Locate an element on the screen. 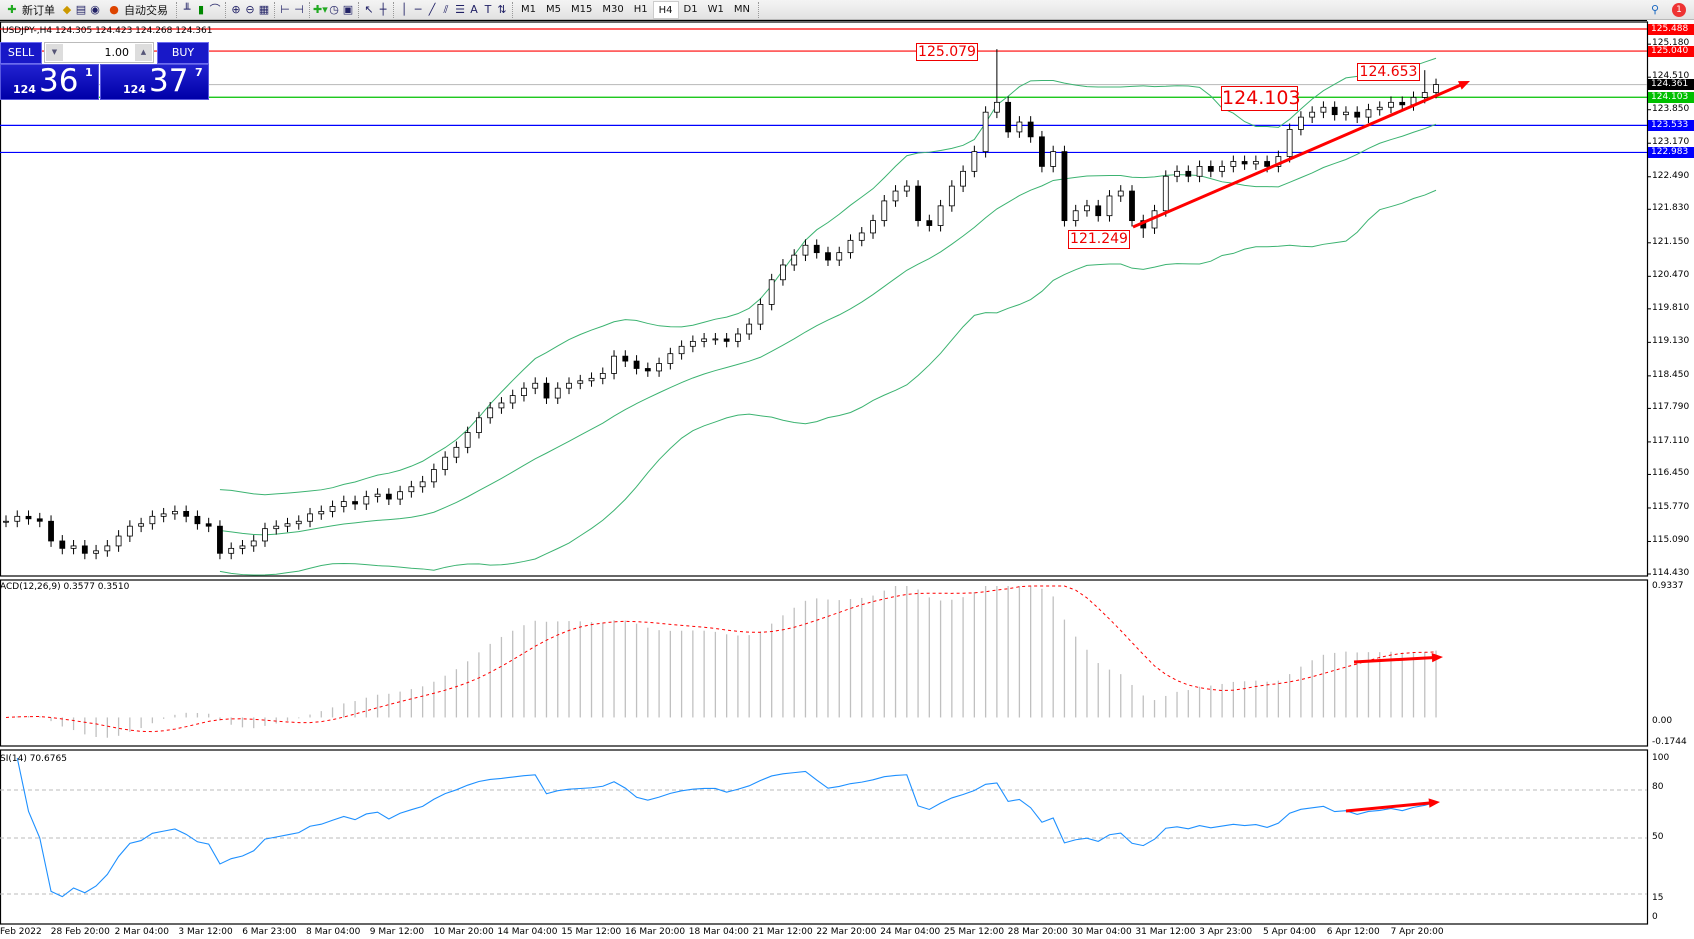 This screenshot has width=1694, height=939. zoom-out-icon: ⊖ is located at coordinates (250, 9).